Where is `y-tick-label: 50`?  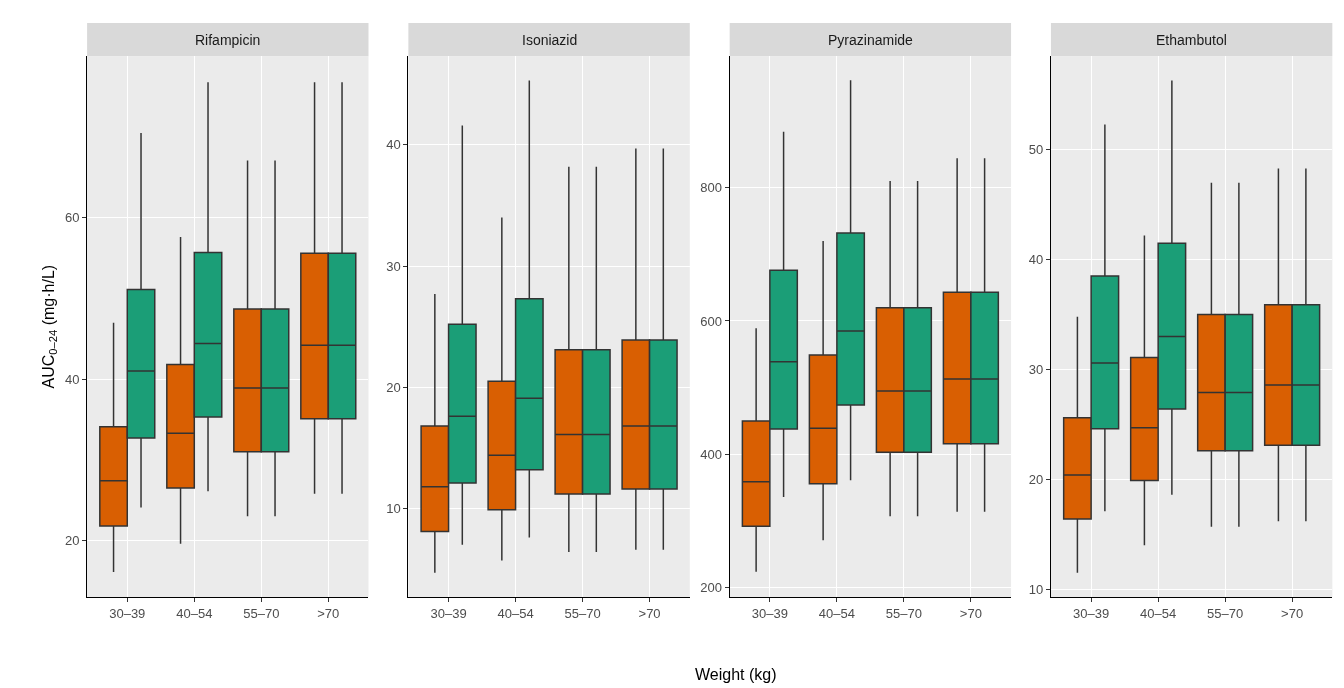
y-tick-label: 50 is located at coordinates (1036, 150).